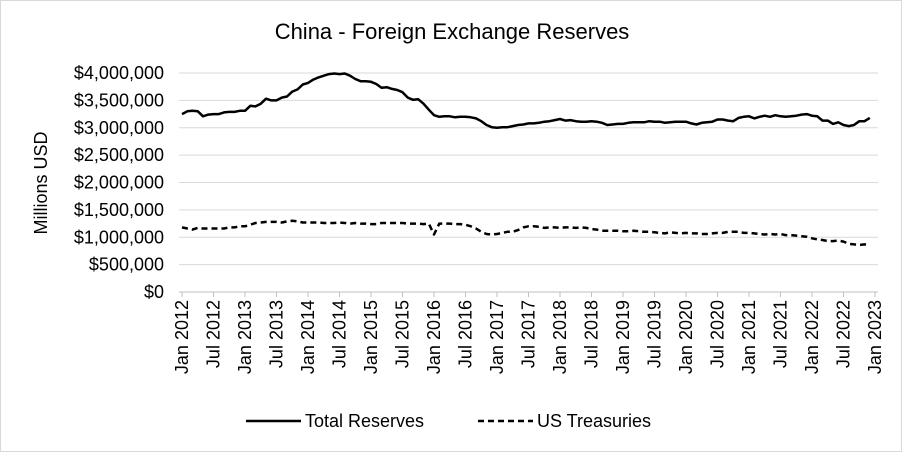 The width and height of the screenshot is (902, 452). What do you see at coordinates (371, 337) in the screenshot?
I see `x-tick-label: Jan 2015` at bounding box center [371, 337].